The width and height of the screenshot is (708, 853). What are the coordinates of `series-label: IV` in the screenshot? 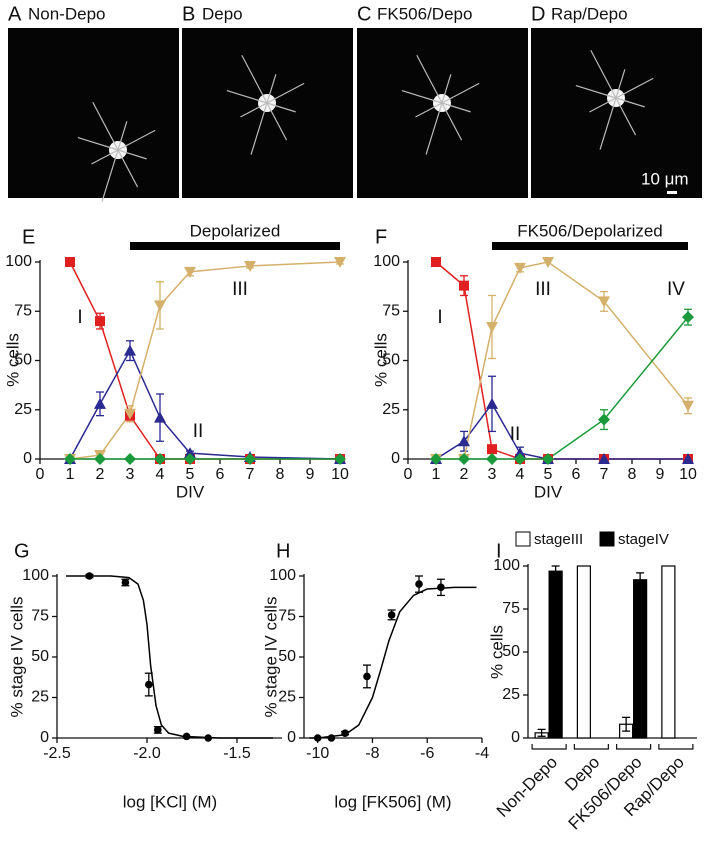 It's located at (676, 289).